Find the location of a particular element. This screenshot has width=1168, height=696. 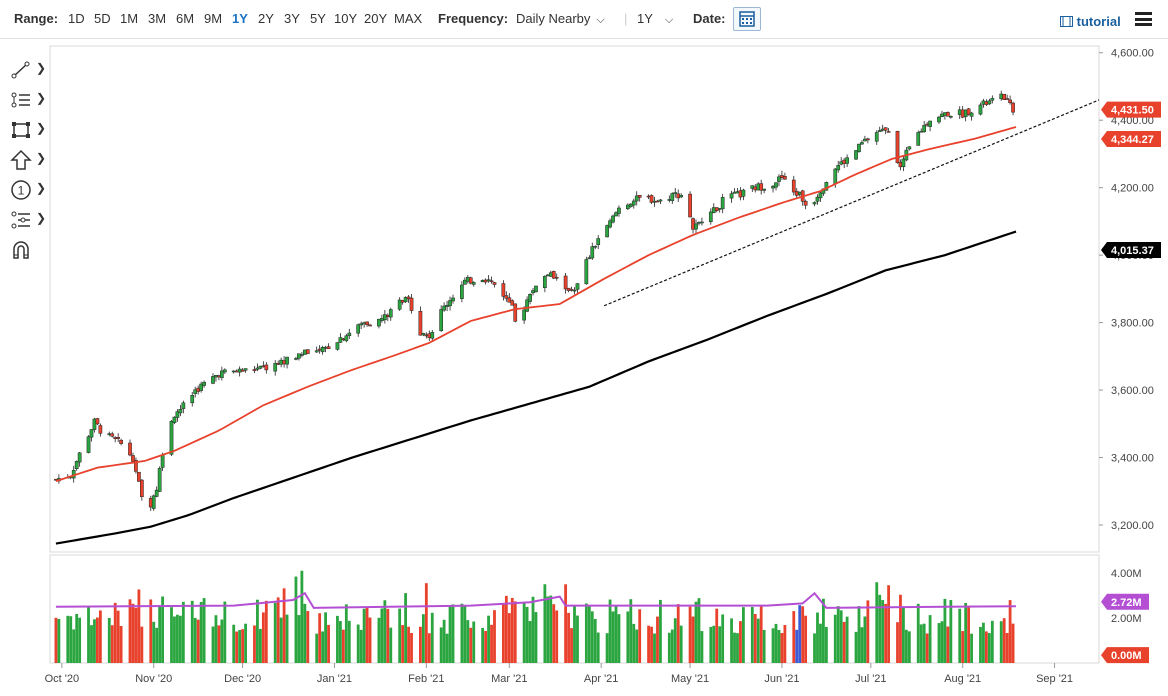

hamburger-menu-icon is located at coordinates (1143, 19).